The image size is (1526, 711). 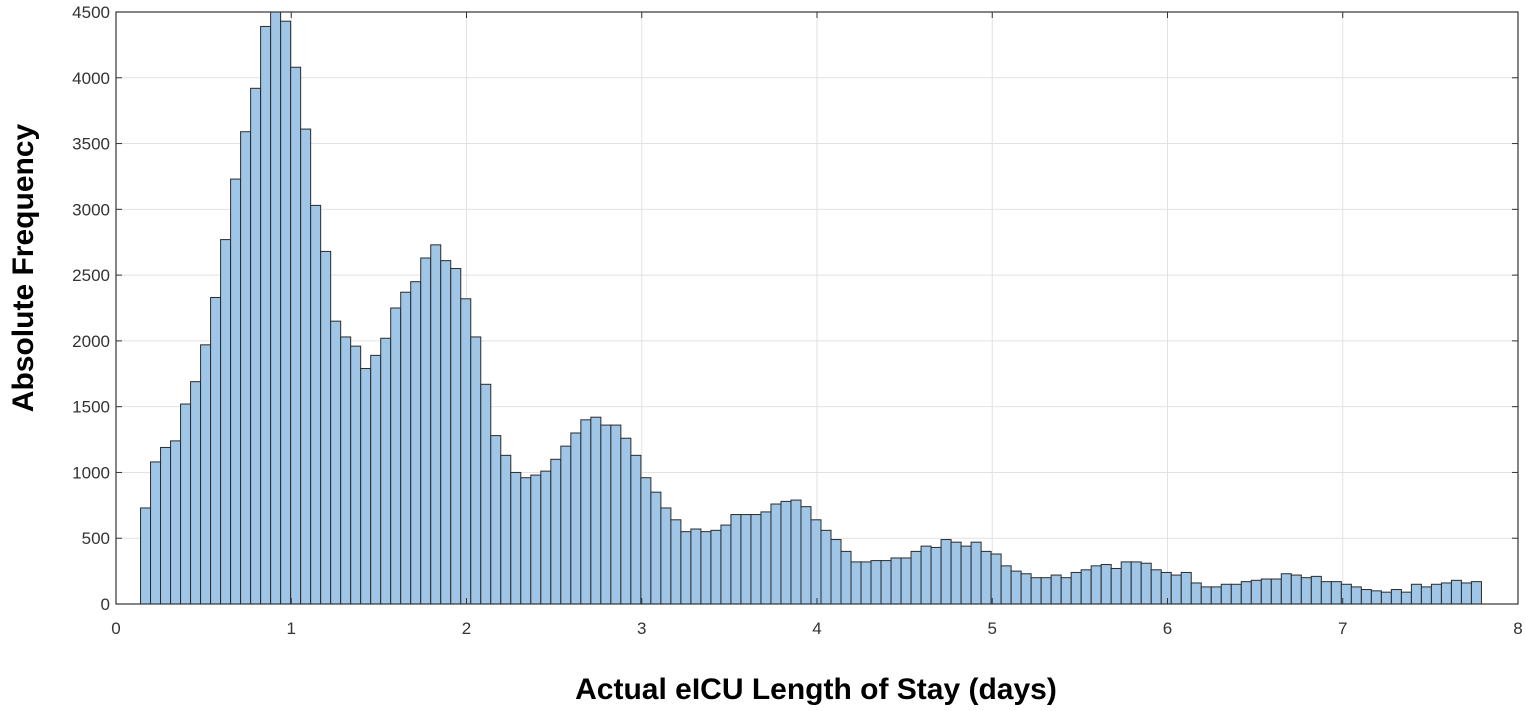 What do you see at coordinates (96, 538) in the screenshot?
I see `y-tick-label: 500` at bounding box center [96, 538].